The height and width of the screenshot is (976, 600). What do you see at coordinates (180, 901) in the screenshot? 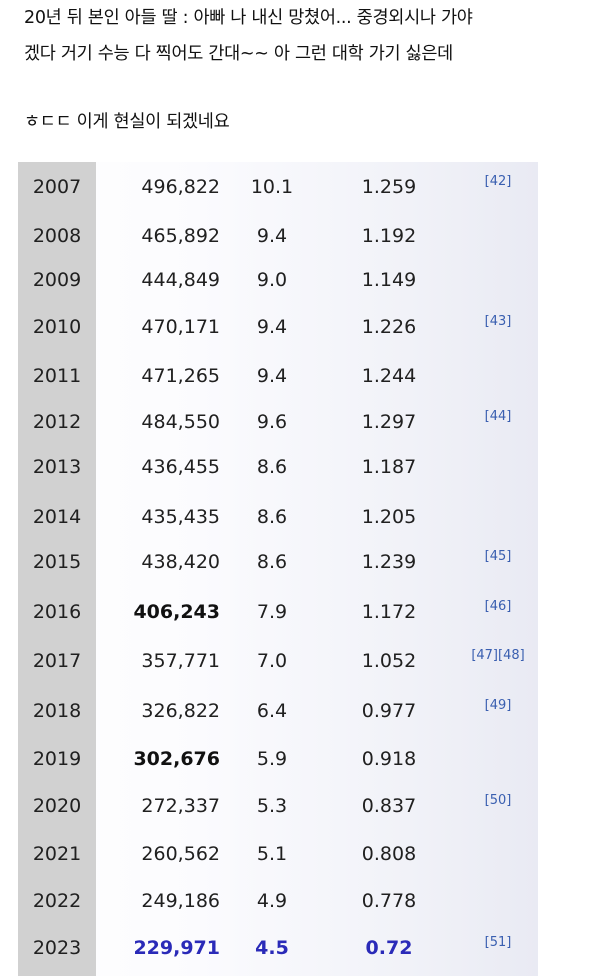
I see `births-cell: 249,186` at bounding box center [180, 901].